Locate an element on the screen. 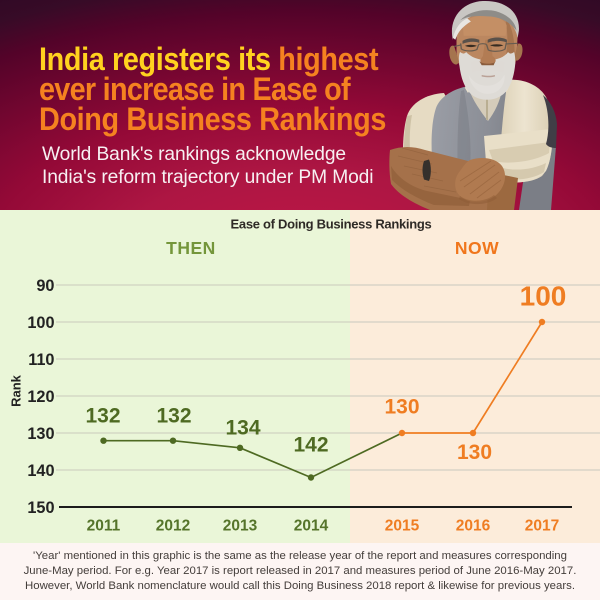  svg-text: Rank is located at coordinates (16, 390).